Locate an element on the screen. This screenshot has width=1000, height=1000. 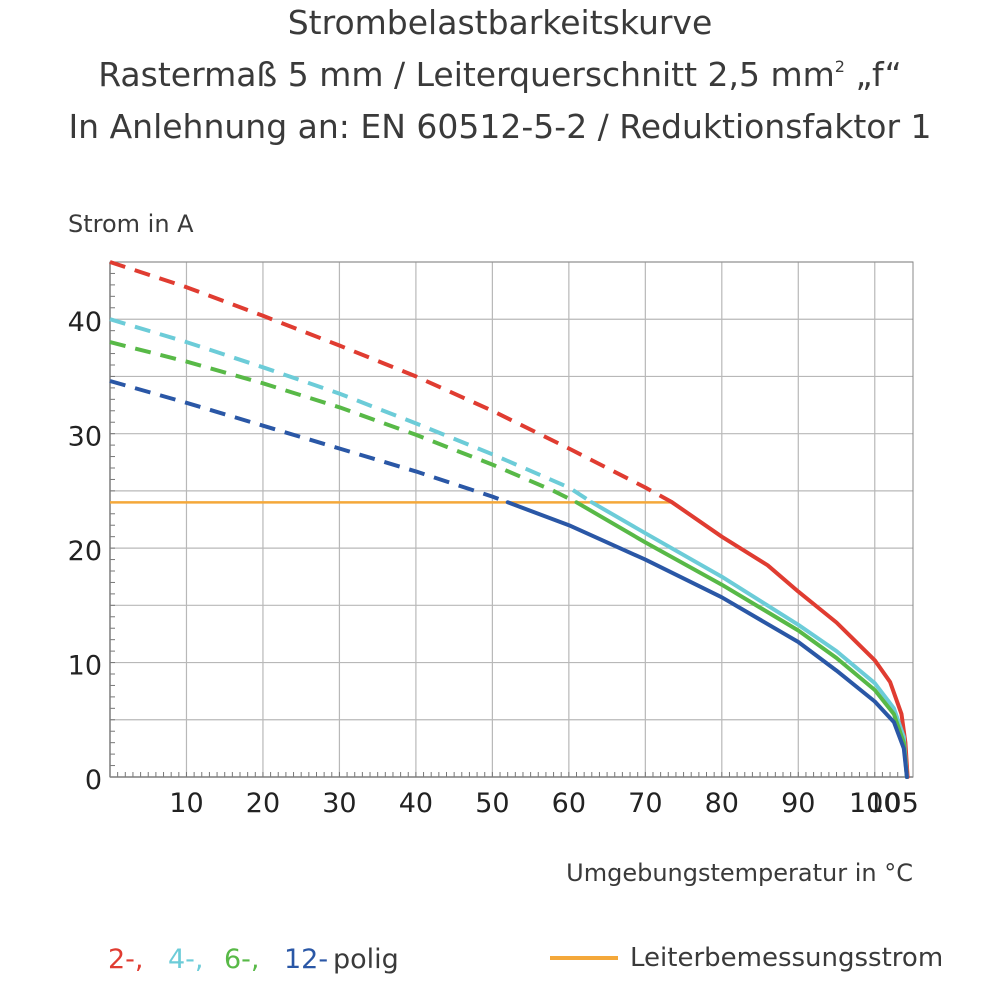
x-tick-label: 80 is located at coordinates (722, 803).